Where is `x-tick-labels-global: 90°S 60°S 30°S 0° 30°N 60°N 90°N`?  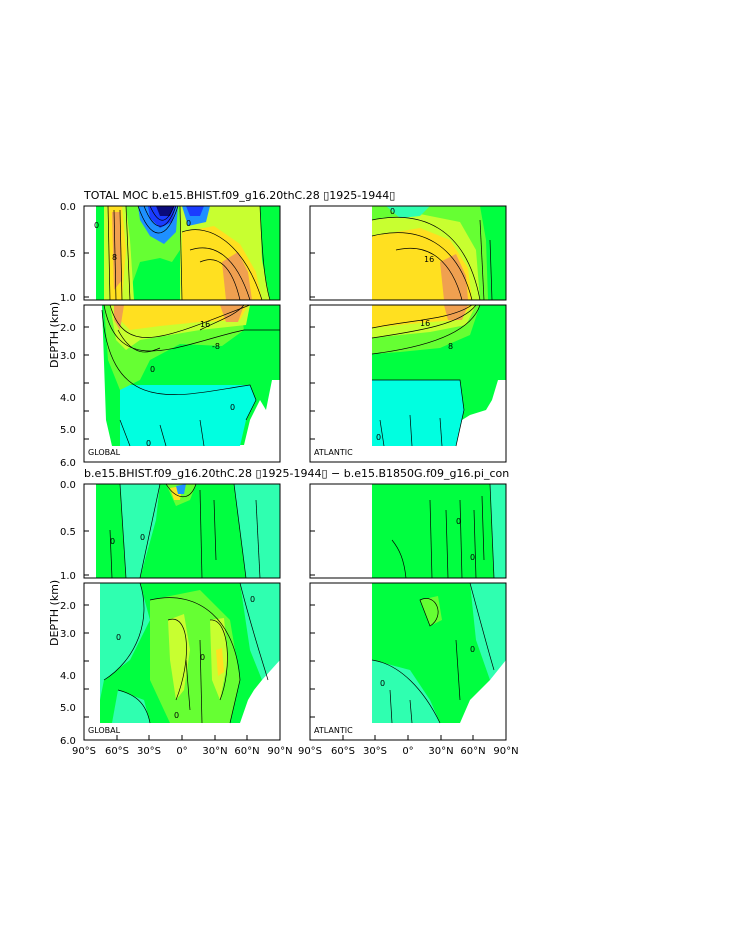
x-tick-labels-global: 90°S 60°S 30°S 0° 30°N 60°N 90°N is located at coordinates (182, 751).